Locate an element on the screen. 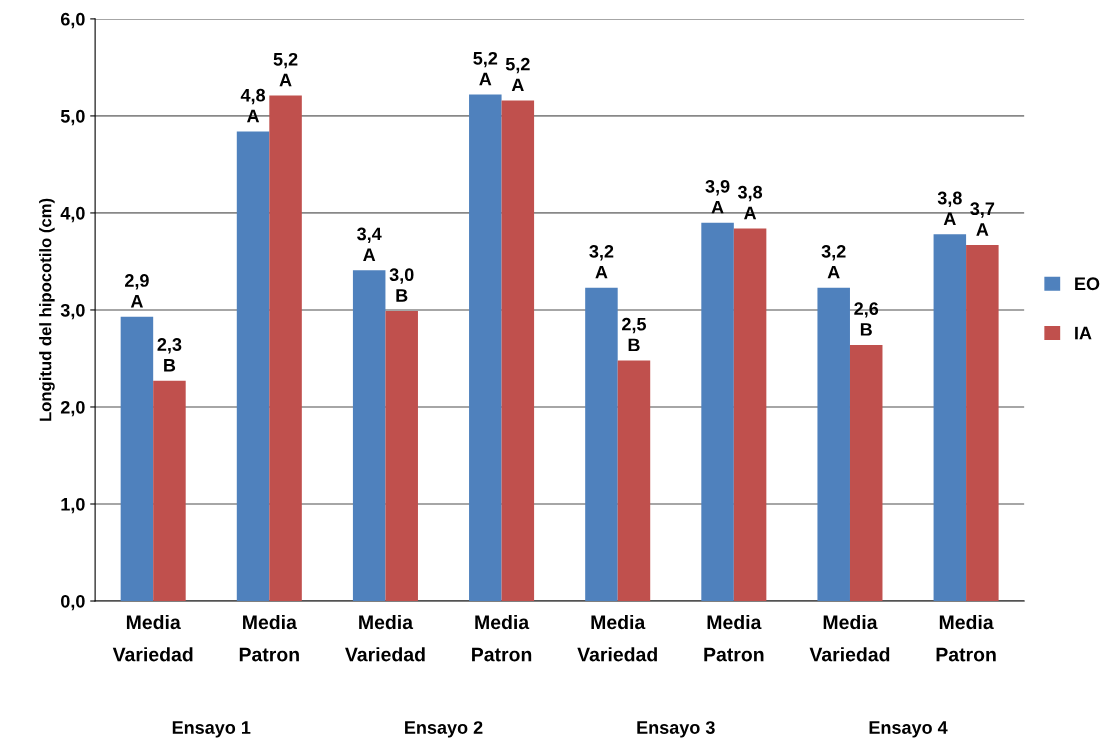  y-tick-label: 5,0 is located at coordinates (72, 117).